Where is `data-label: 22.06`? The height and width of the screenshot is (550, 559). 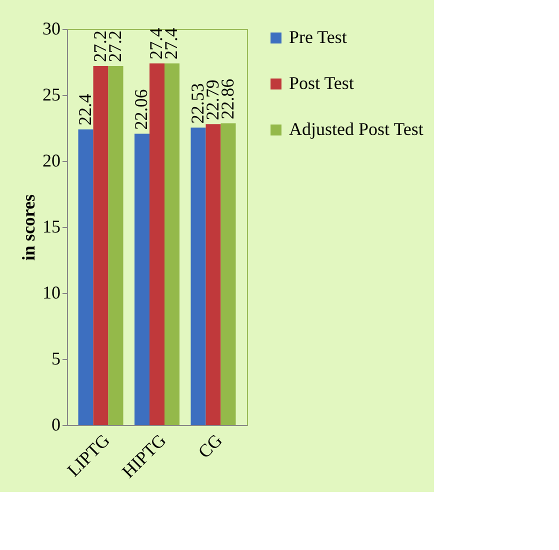
data-label: 22.06 is located at coordinates (141, 109).